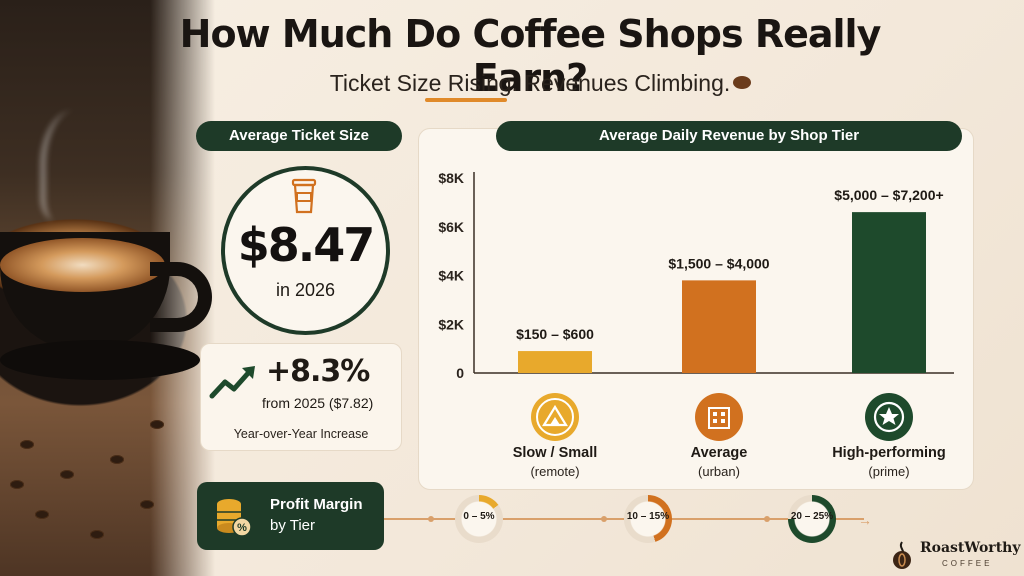 The height and width of the screenshot is (576, 1024). I want to click on chart-title: Average Daily Revenue by Shop Tier, so click(729, 136).